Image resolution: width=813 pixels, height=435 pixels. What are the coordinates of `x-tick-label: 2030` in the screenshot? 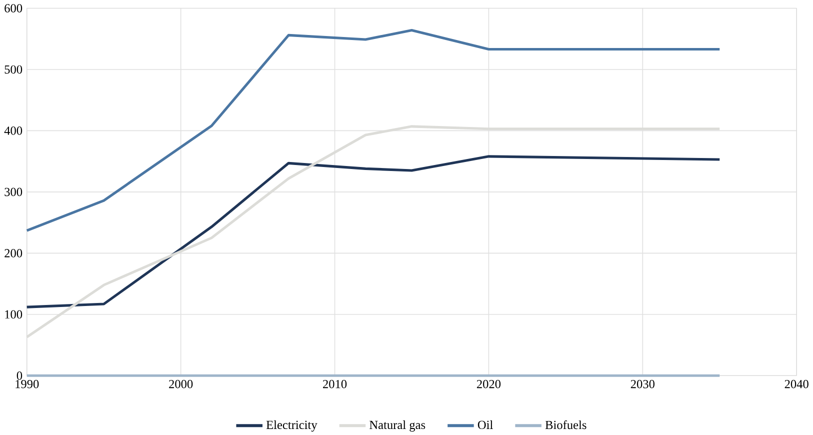 It's located at (642, 384).